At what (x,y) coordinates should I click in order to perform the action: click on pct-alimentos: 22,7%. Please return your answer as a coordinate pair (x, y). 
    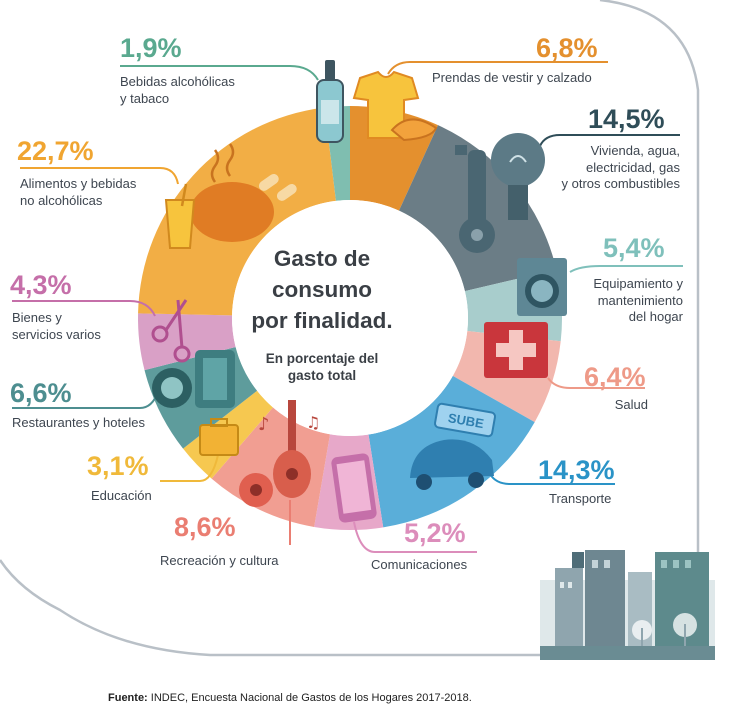
    Looking at the image, I should click on (55, 151).